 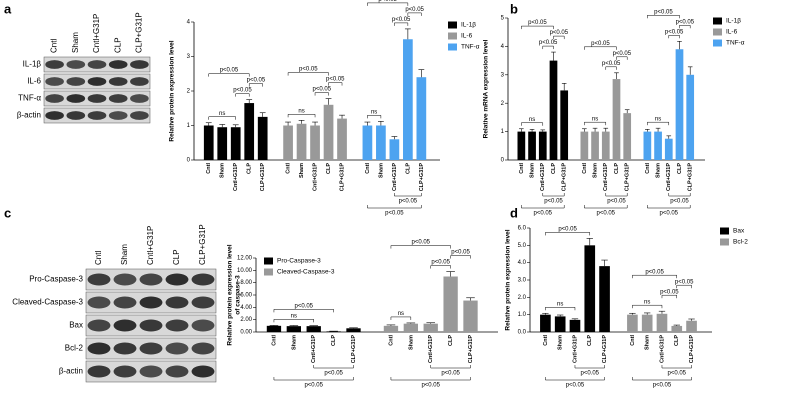 I want to click on row-label: Cleaved-Caspase-3, so click(x=47, y=302).